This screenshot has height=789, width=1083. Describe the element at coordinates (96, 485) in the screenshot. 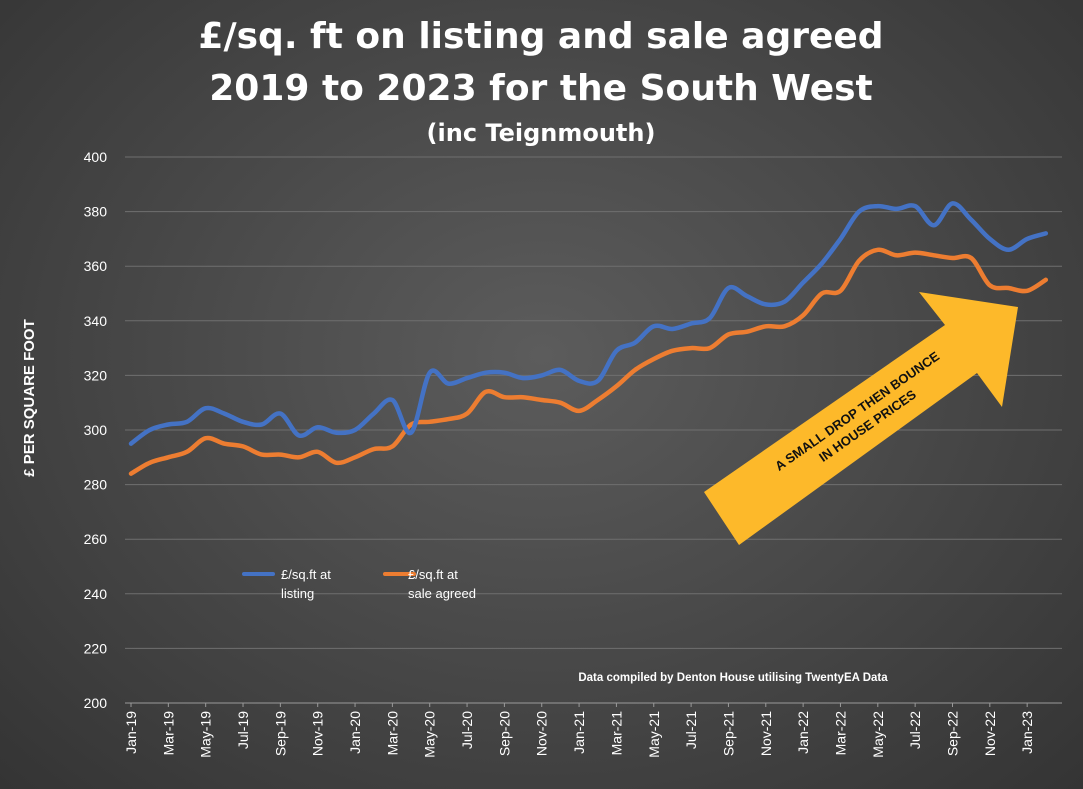

I see `y-tick-label-280: 280` at that location.